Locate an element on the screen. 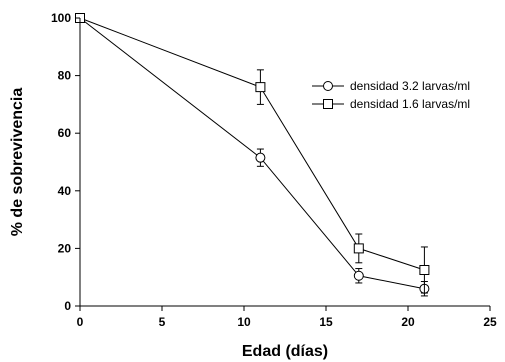 The image size is (505, 362). legend-label: densidad 1.6 larvas/ml is located at coordinates (410, 104).